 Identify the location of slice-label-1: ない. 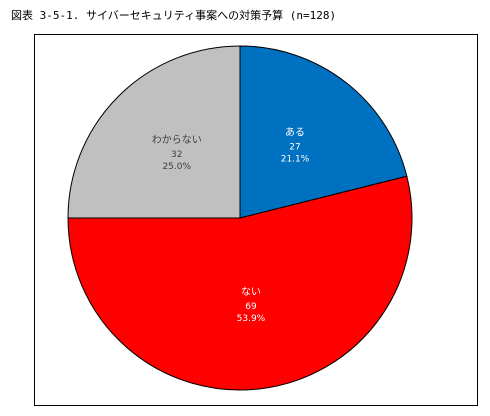
(251, 292).